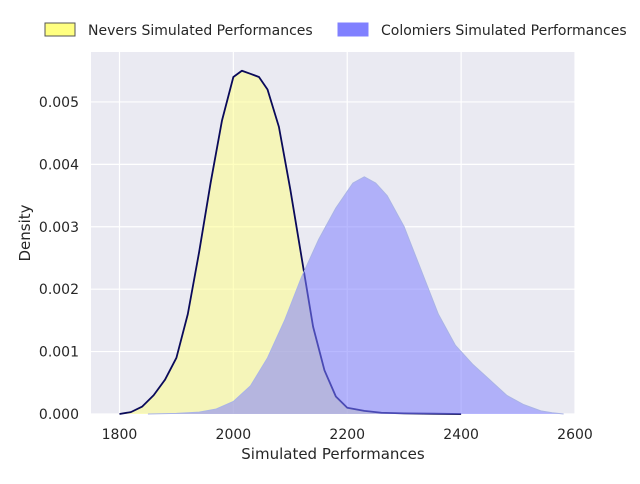  Describe the element at coordinates (353, 29) in the screenshot. I see `legend-swatch-colomiers` at that location.